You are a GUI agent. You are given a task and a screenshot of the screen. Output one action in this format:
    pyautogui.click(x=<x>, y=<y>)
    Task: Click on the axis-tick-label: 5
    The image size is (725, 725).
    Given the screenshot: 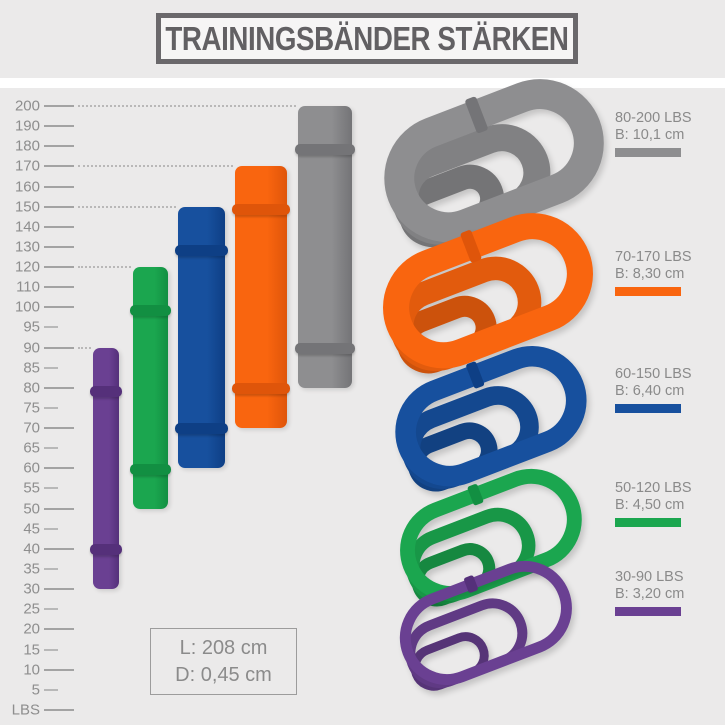 What is the action you would take?
    pyautogui.click(x=35, y=690)
    